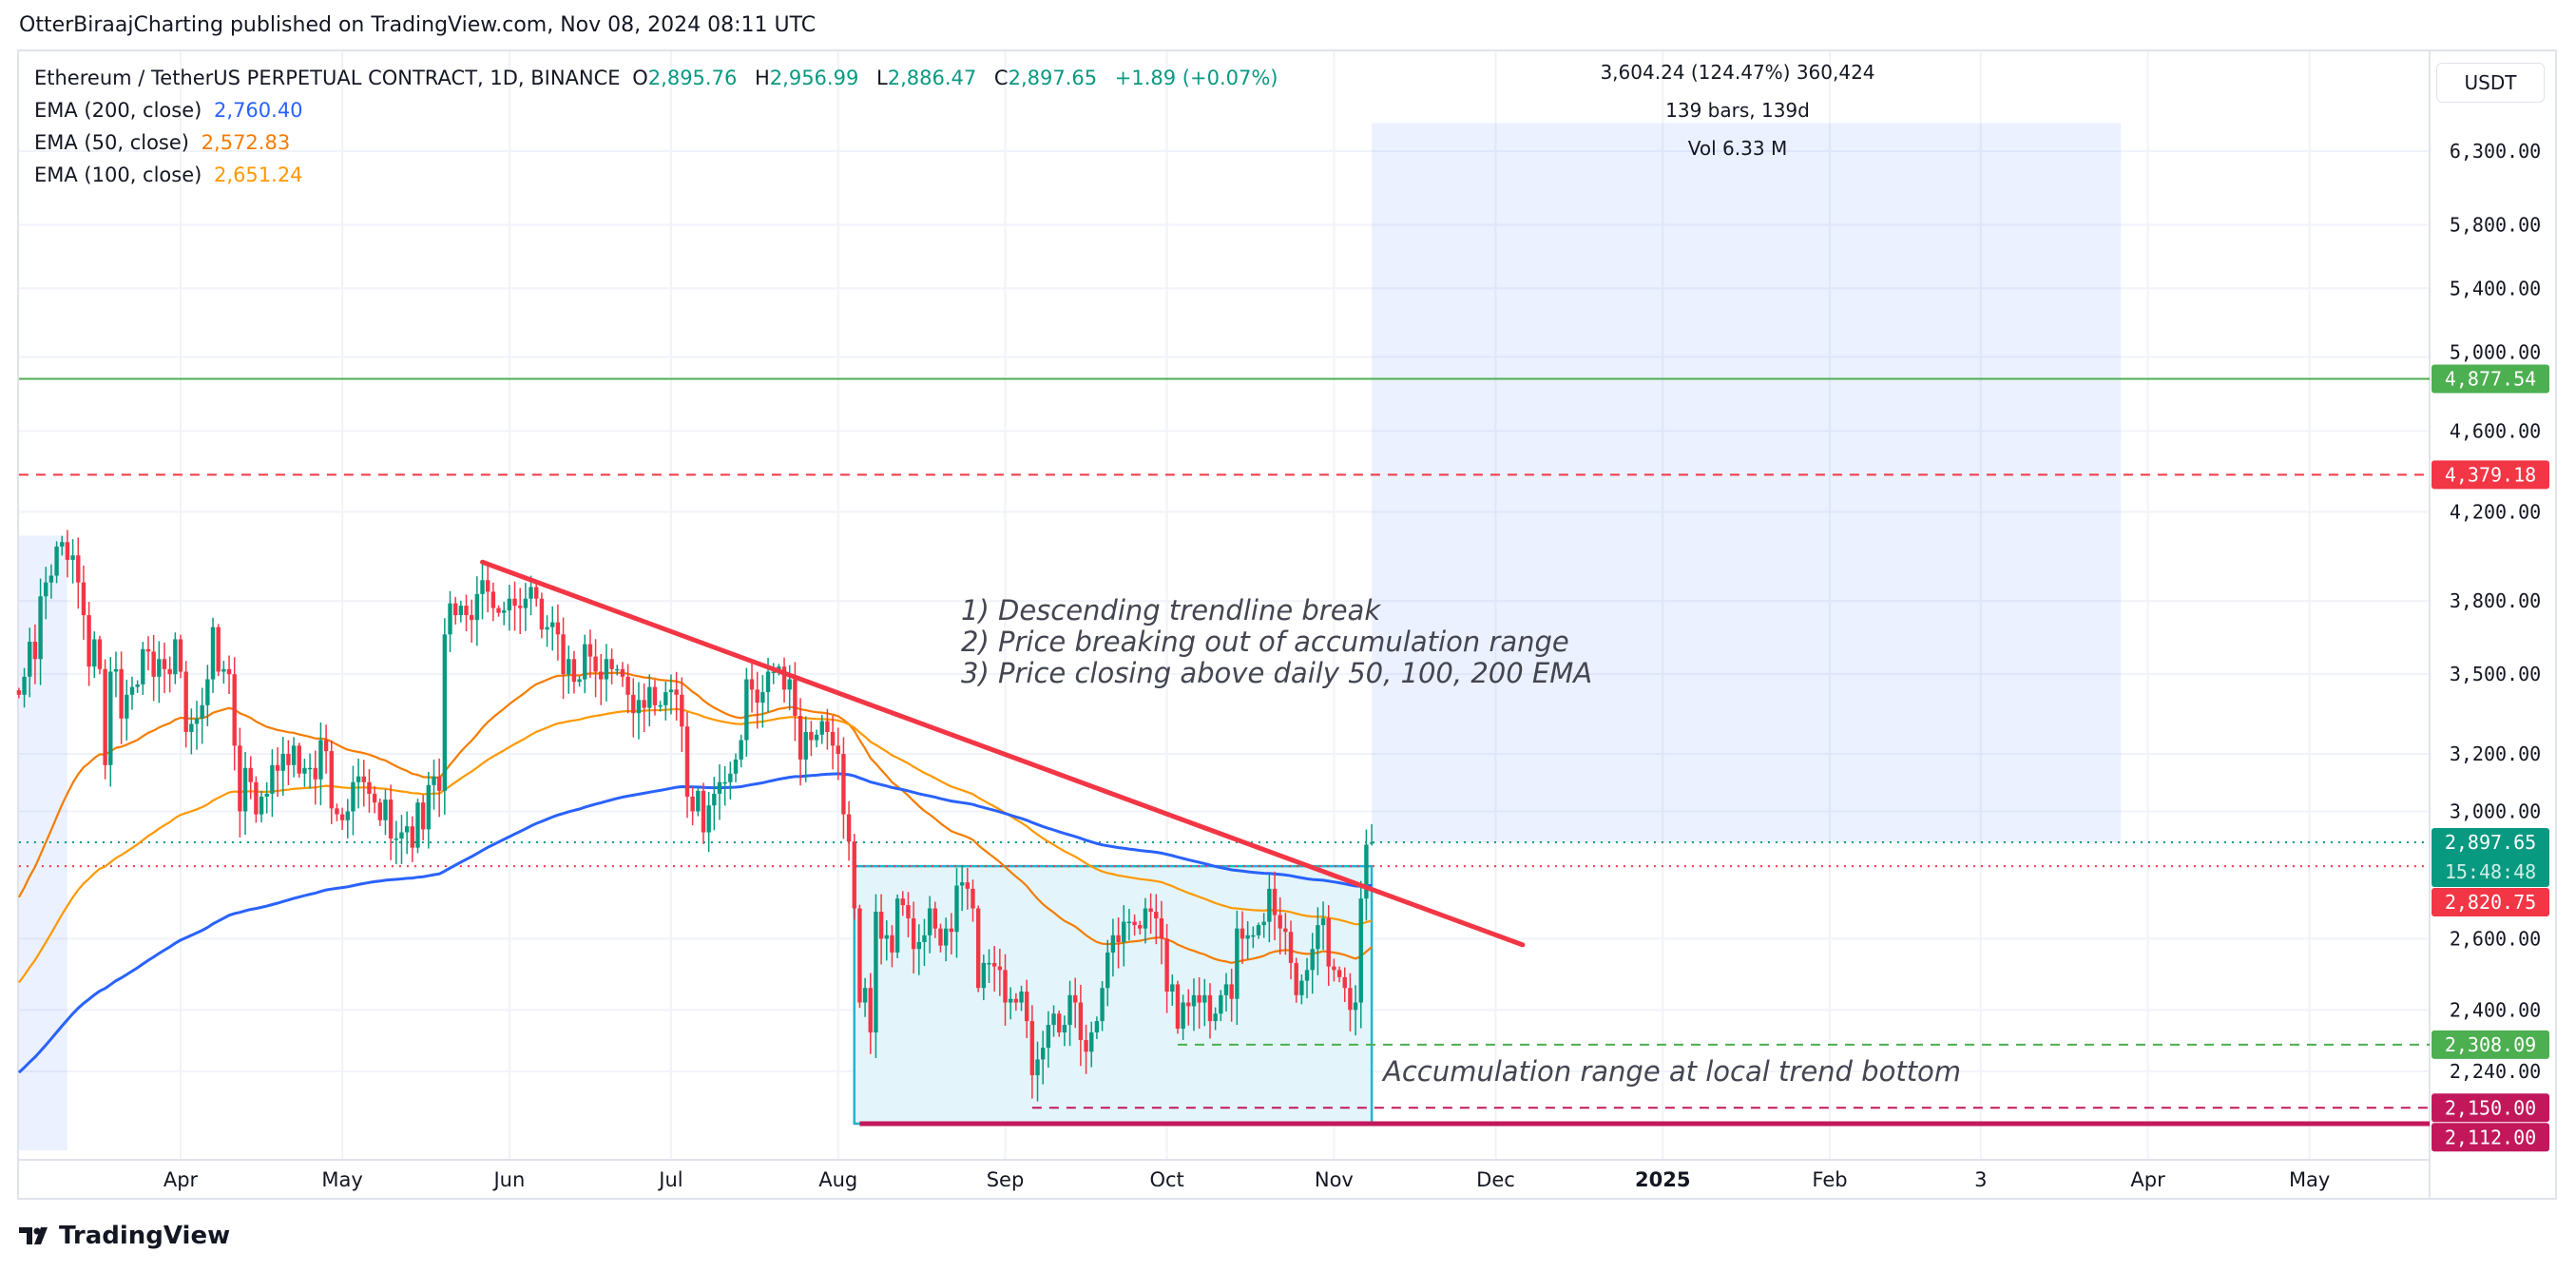 The height and width of the screenshot is (1272, 2576). I want to click on time-tick-label: Dec, so click(1496, 1179).